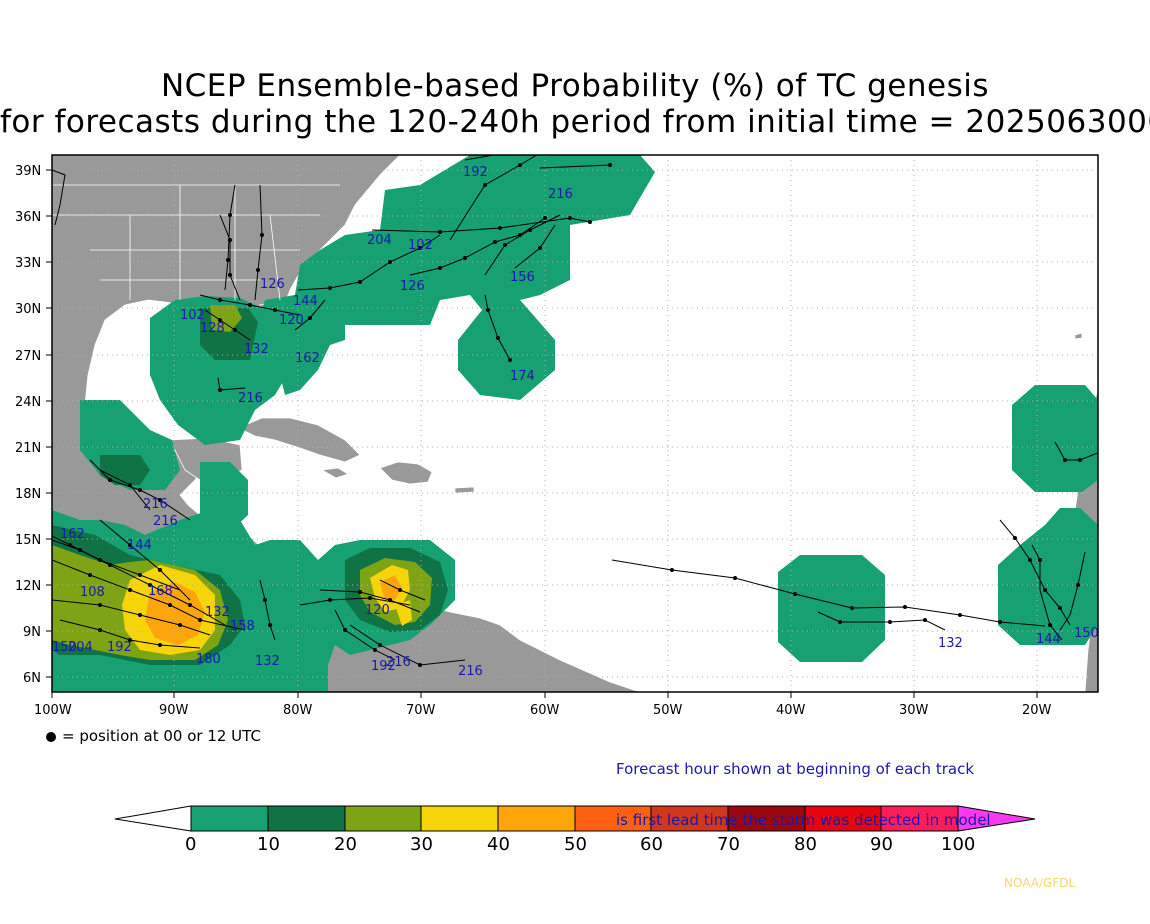 The image size is (1150, 924). Describe the element at coordinates (406, 473) in the screenshot. I see `land-hispaniola` at that location.